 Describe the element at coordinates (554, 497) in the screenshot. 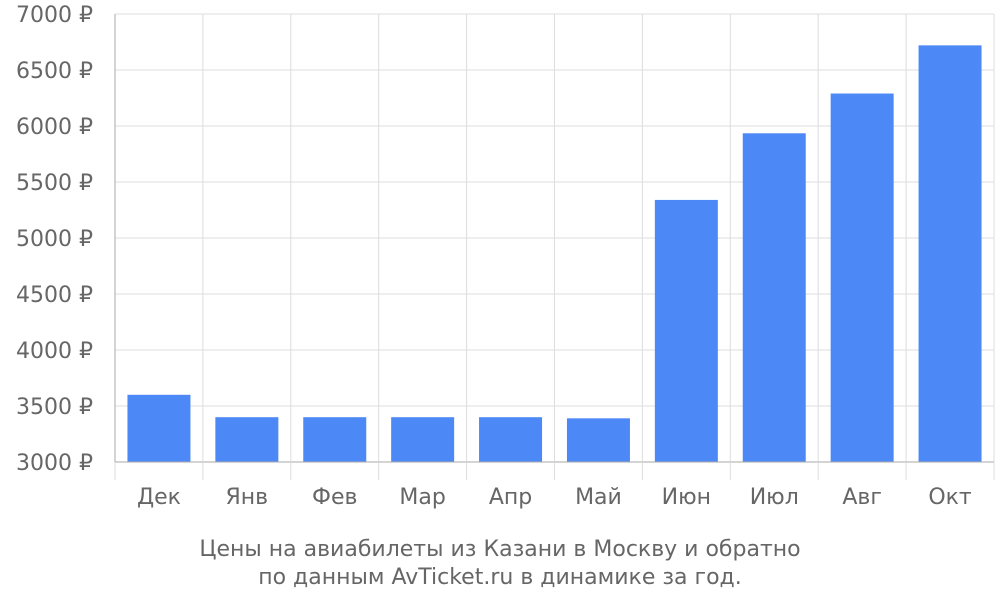

I see `x-tick-labels: Дек Янв Фев Мар Апр Май Июн Июл Авг Окт` at that location.